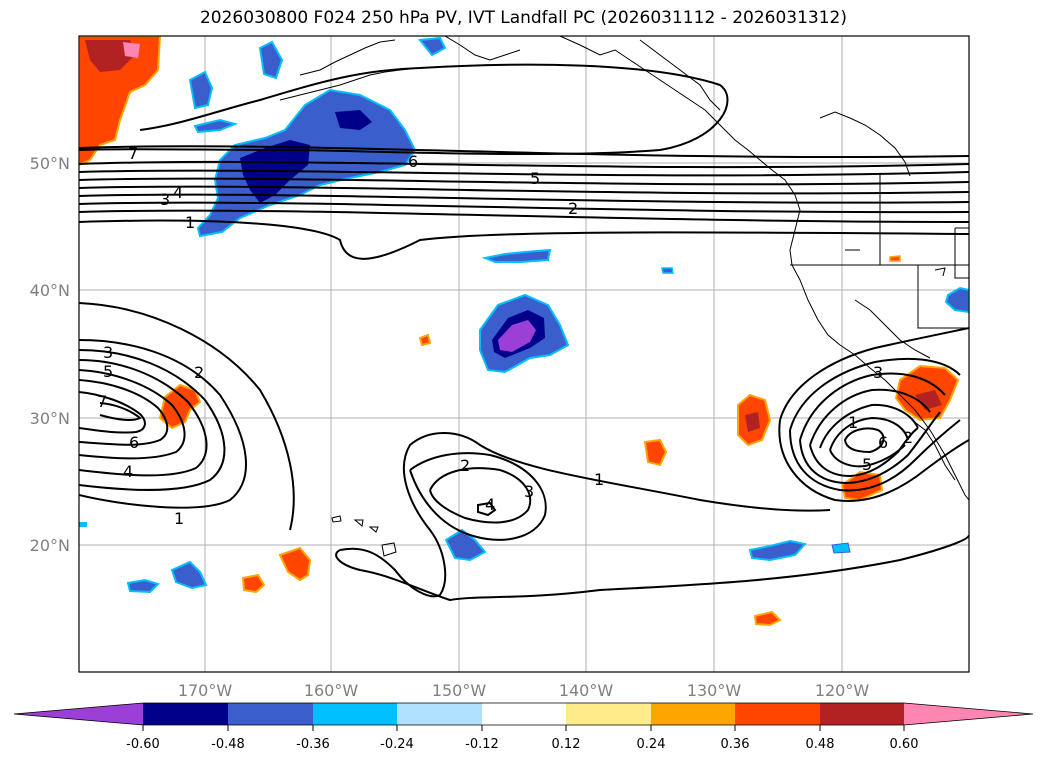 The height and width of the screenshot is (765, 1047). I want to click on colorbar-tick: -0.36, so click(313, 744).